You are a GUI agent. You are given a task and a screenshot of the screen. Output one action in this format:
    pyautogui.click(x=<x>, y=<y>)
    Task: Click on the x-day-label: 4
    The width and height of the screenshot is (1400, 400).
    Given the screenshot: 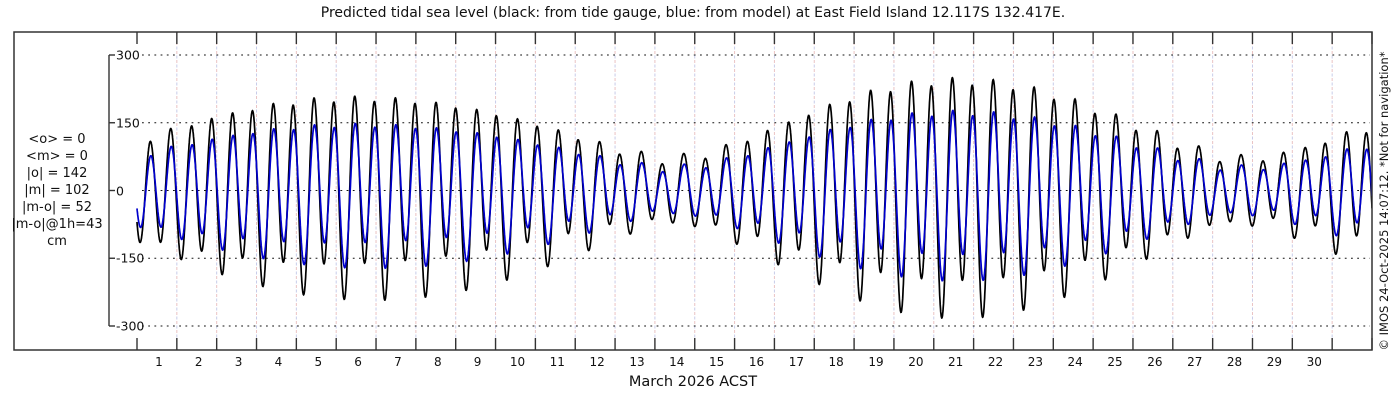 What is the action you would take?
    pyautogui.click(x=278, y=362)
    